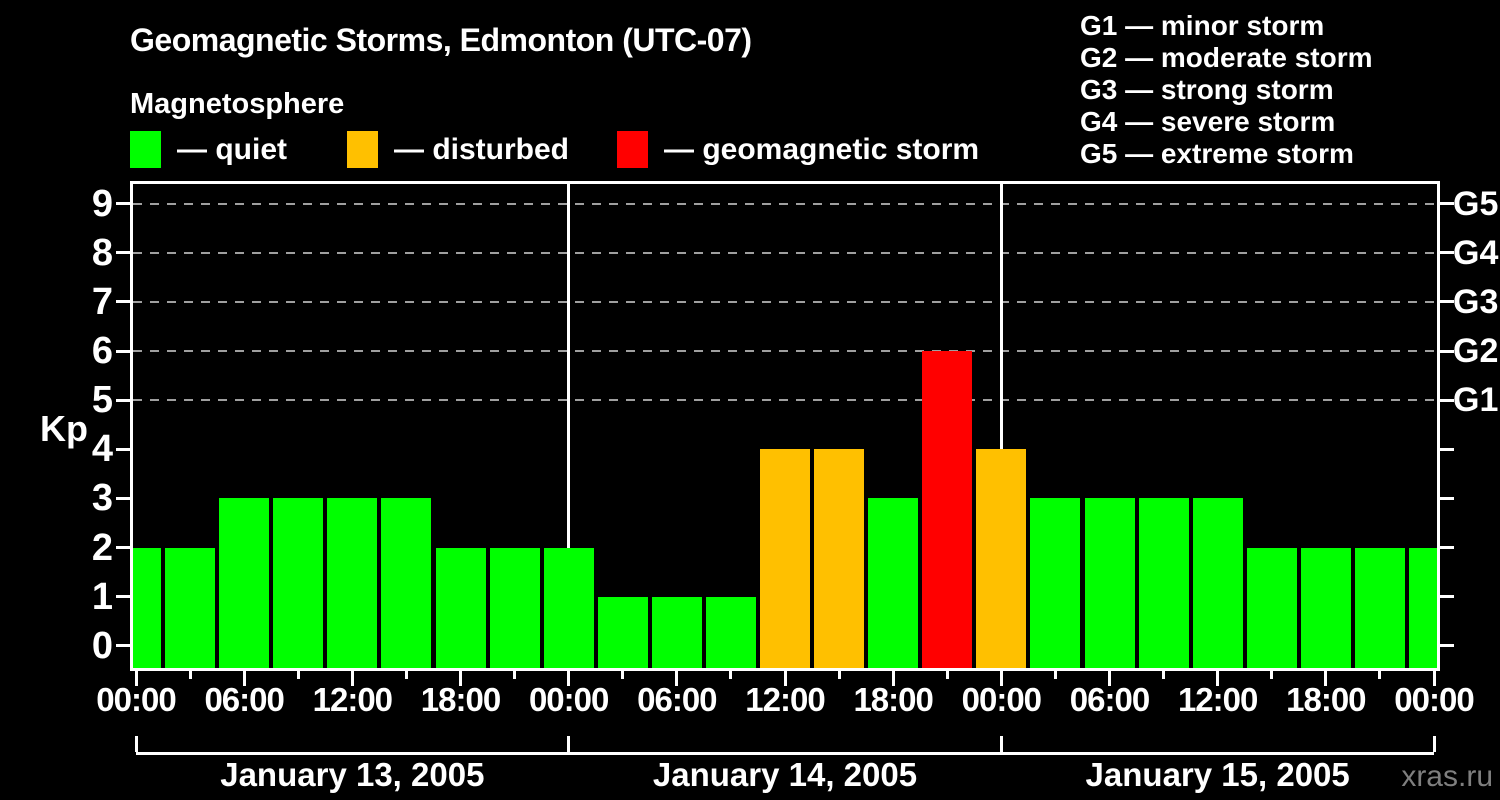 The width and height of the screenshot is (1500, 800). I want to click on kp-axis-label: Kp, so click(64, 428).